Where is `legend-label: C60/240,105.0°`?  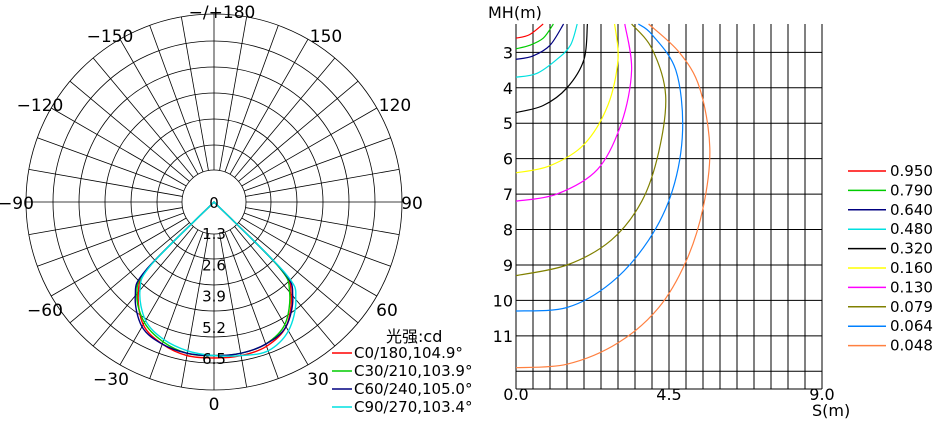 legend-label: C60/240,105.0° is located at coordinates (413, 389).